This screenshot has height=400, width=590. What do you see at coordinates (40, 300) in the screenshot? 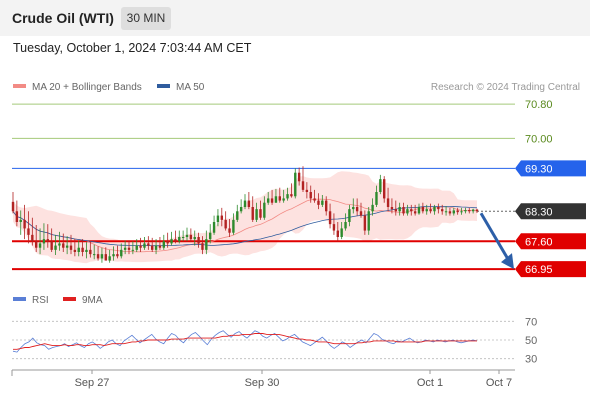
I see `legend-label: RSI` at bounding box center [40, 300].